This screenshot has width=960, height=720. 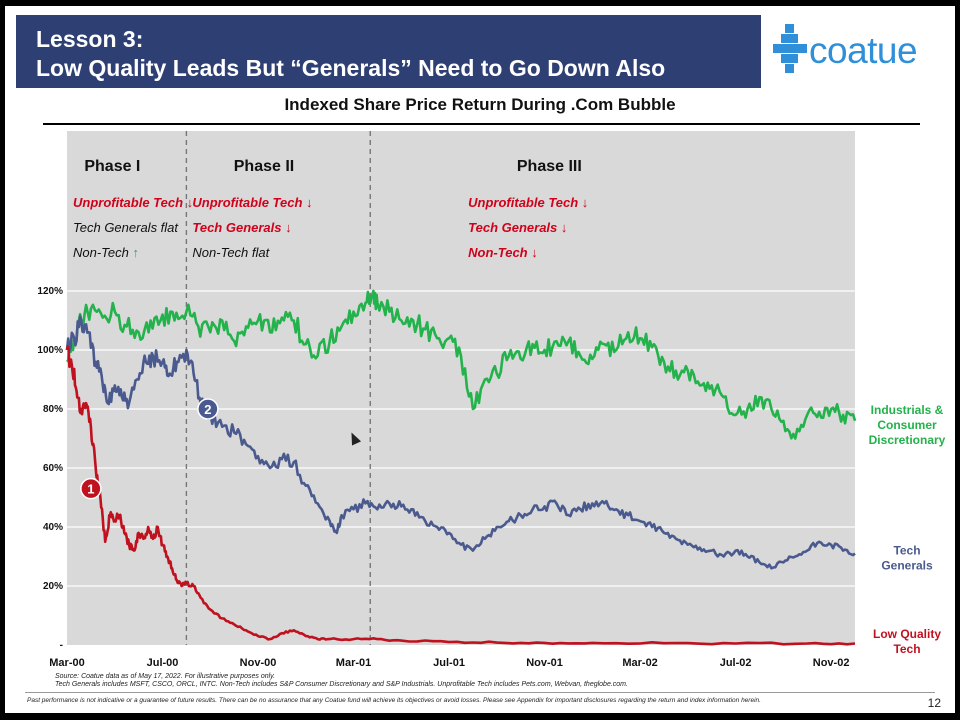 What do you see at coordinates (934, 703) in the screenshot?
I see `page-number: 12` at bounding box center [934, 703].